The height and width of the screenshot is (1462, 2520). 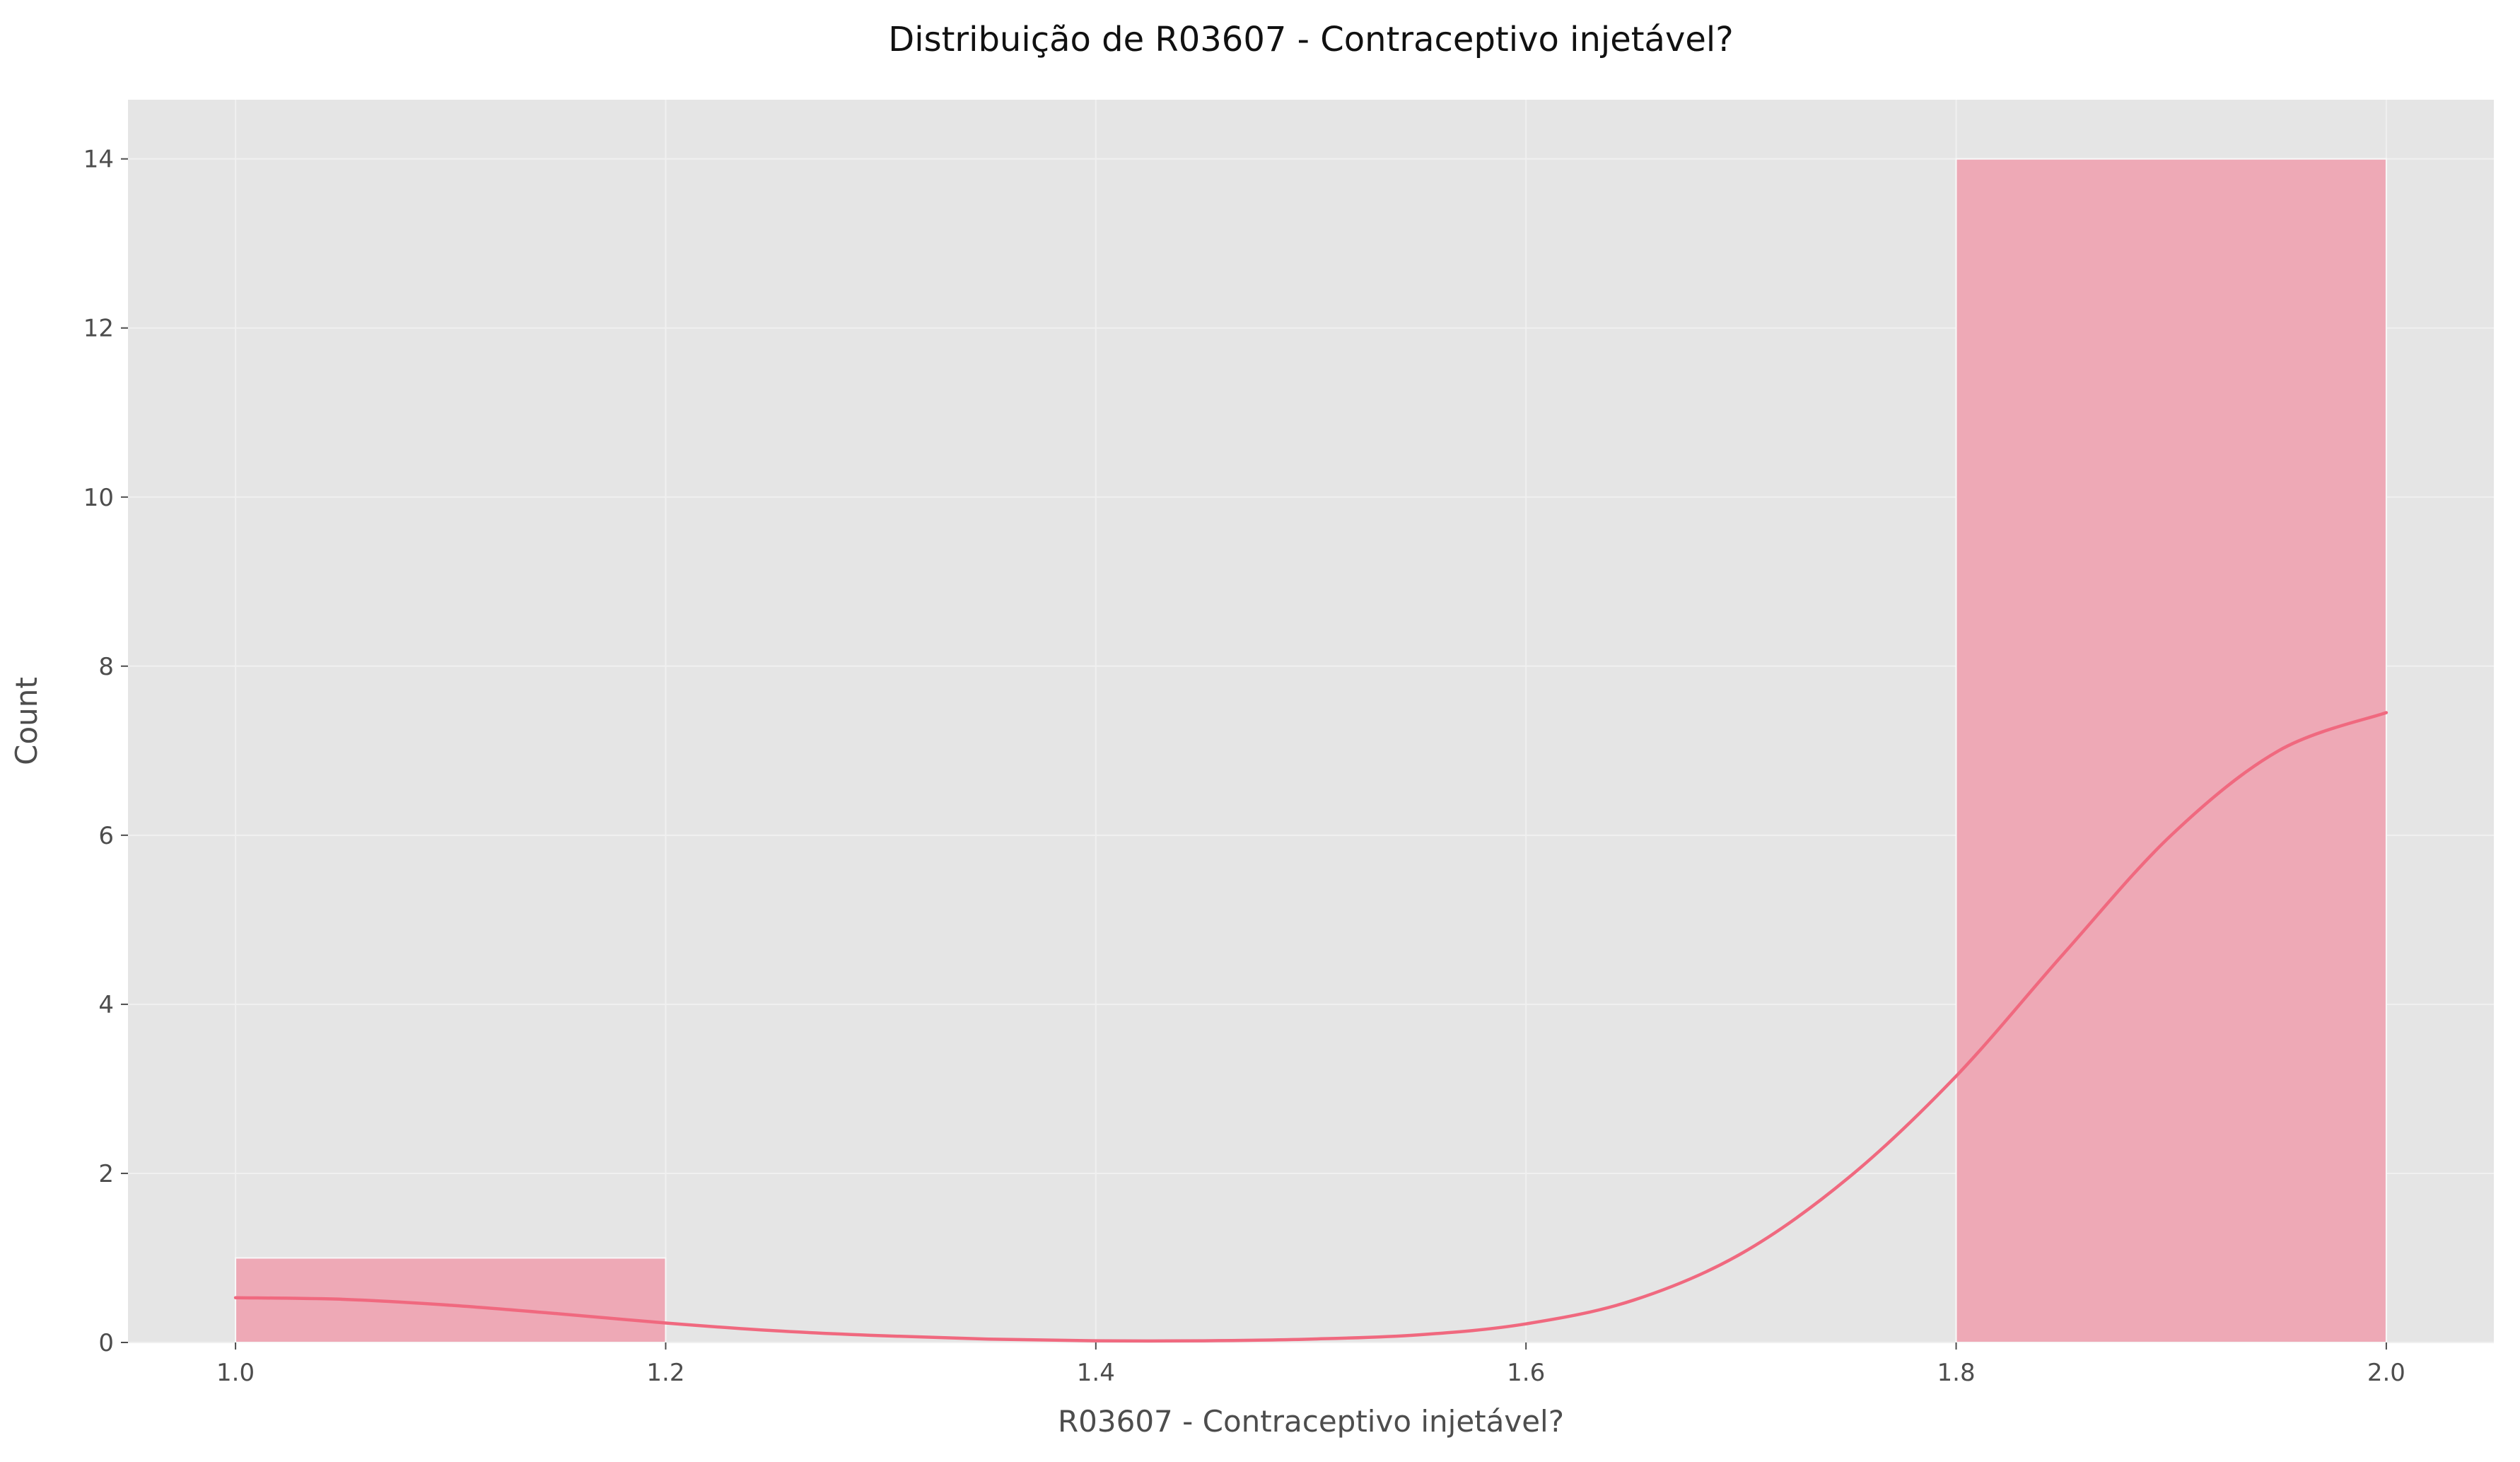 I want to click on y-tick-label: 10, so click(x=99, y=498).